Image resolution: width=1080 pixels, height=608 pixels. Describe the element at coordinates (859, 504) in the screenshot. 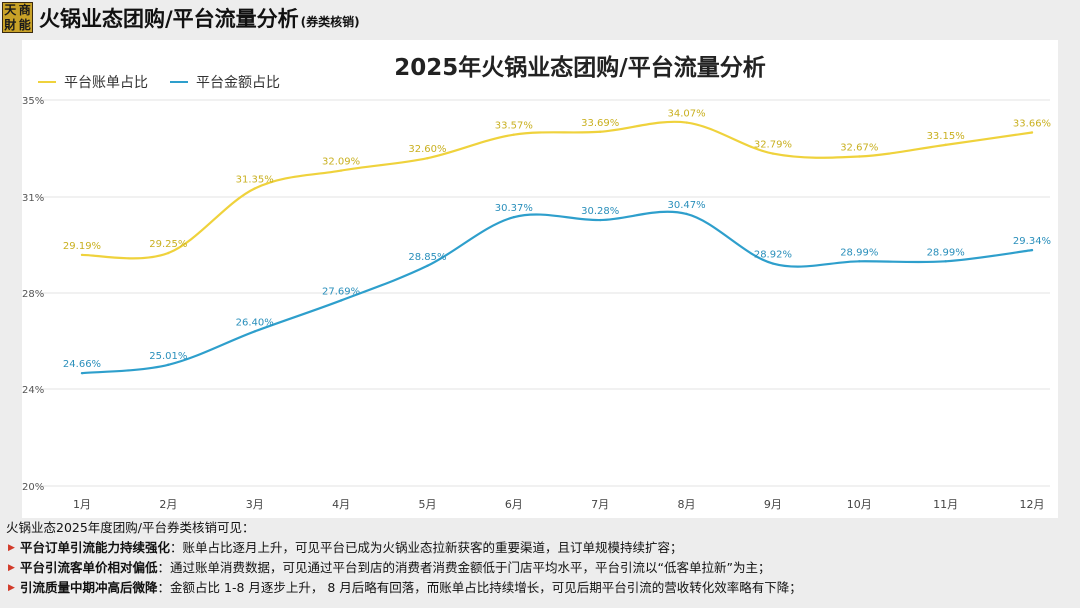

I see `x-tick-label: 10月` at that location.